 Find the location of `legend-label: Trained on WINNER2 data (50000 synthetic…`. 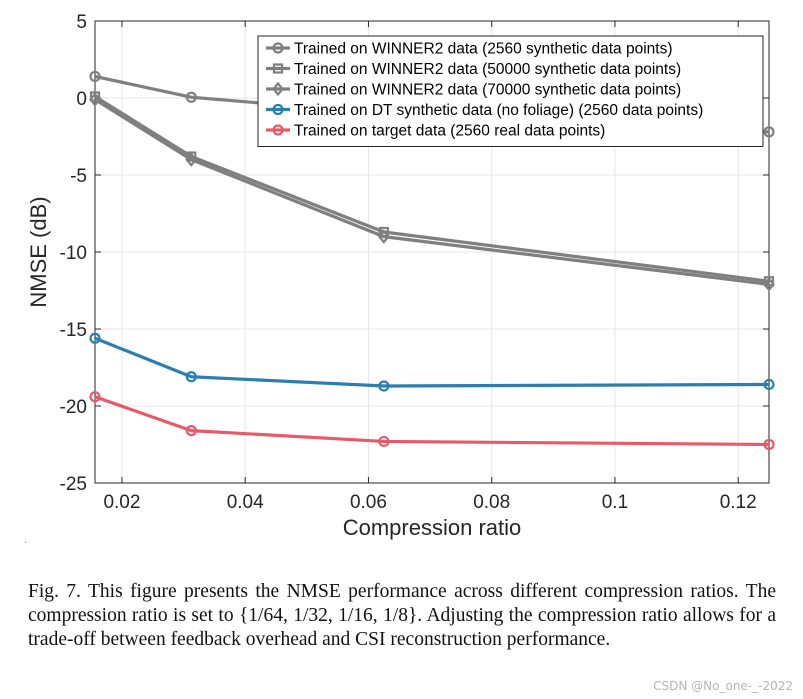

legend-label: Trained on WINNER2 data (50000 synthetic… is located at coordinates (487, 69).